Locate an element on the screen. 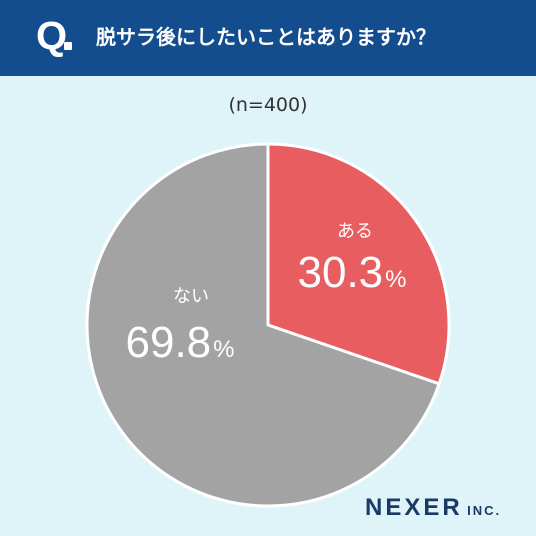 This screenshot has width=536, height=536. slice-percent-label: 69.8% is located at coordinates (180, 342).